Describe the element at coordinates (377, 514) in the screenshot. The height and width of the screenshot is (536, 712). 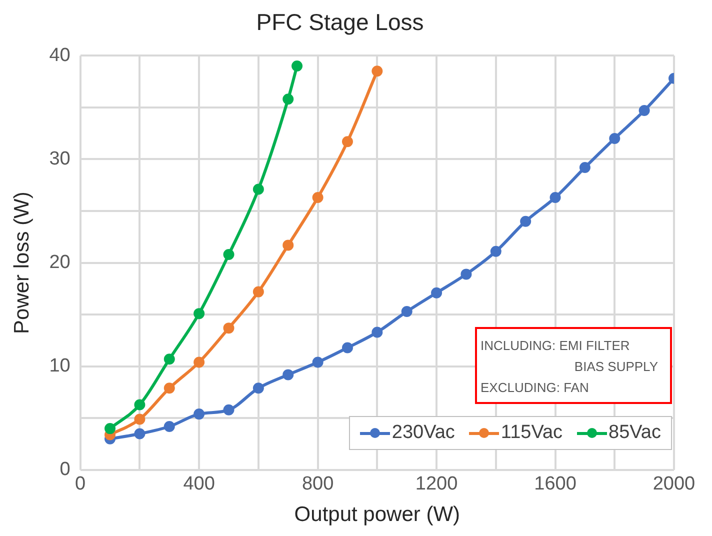
I see `x-axis-title: Output power (W)` at that location.